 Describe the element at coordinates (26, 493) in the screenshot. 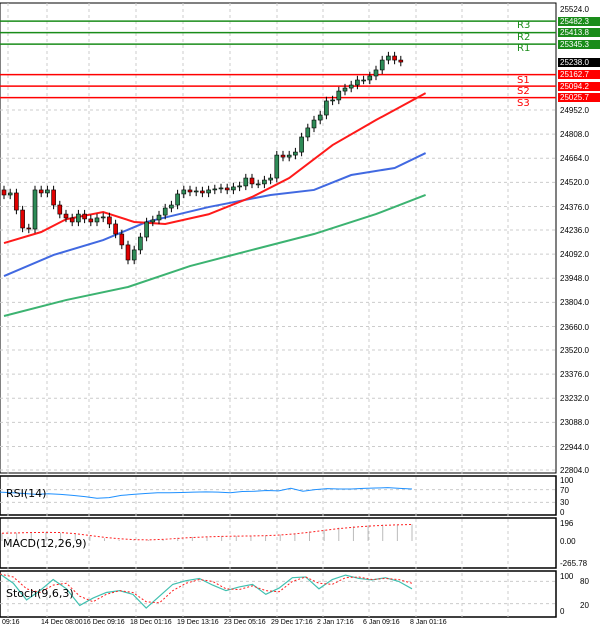

I see `rsi-label: RSI(14)` at that location.